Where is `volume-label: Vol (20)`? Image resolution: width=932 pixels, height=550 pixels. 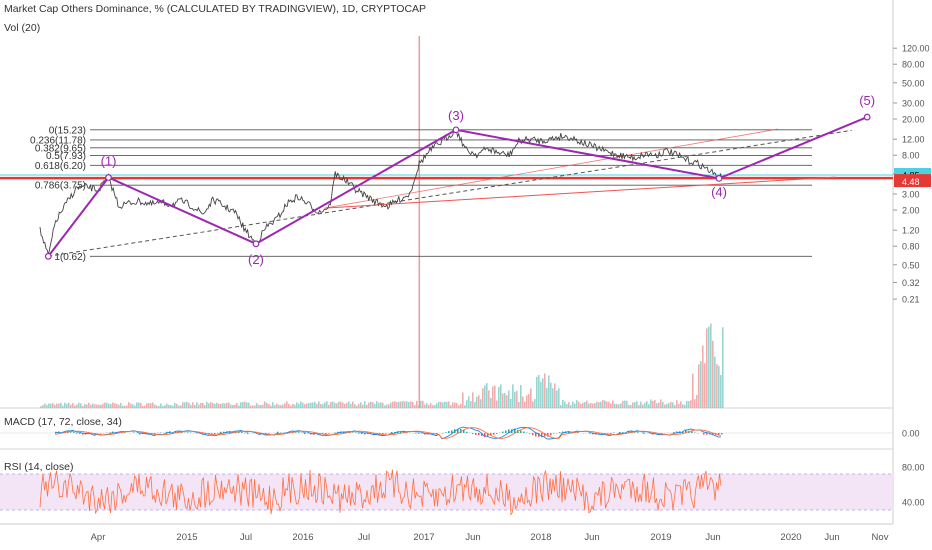 volume-label: Vol (20) is located at coordinates (22, 28).